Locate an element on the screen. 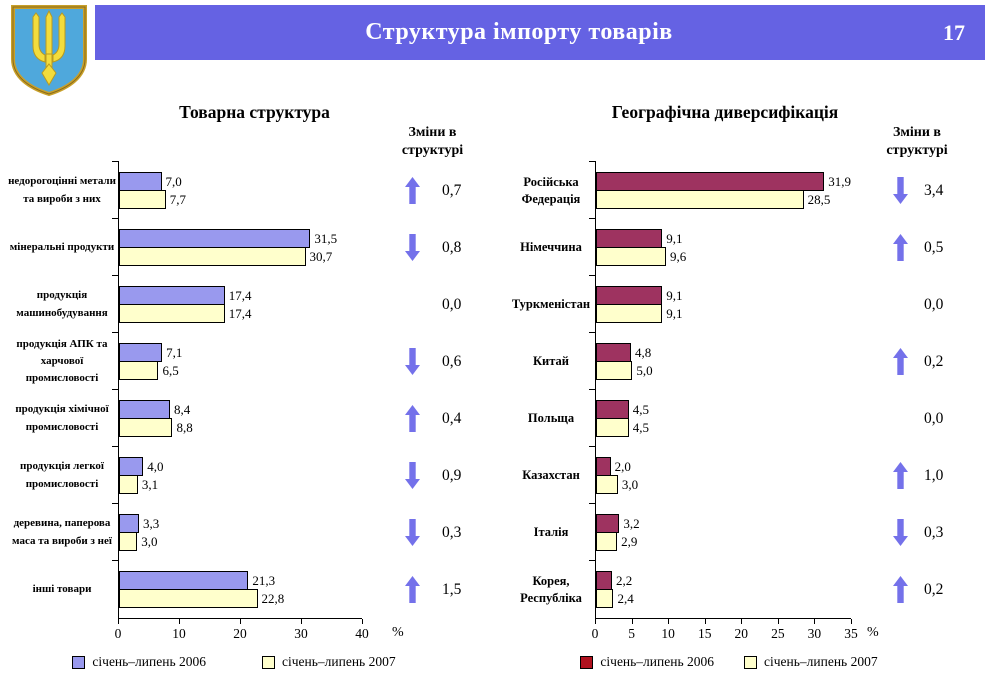 The height and width of the screenshot is (673, 985). change-value: 0,4 is located at coordinates (452, 418).